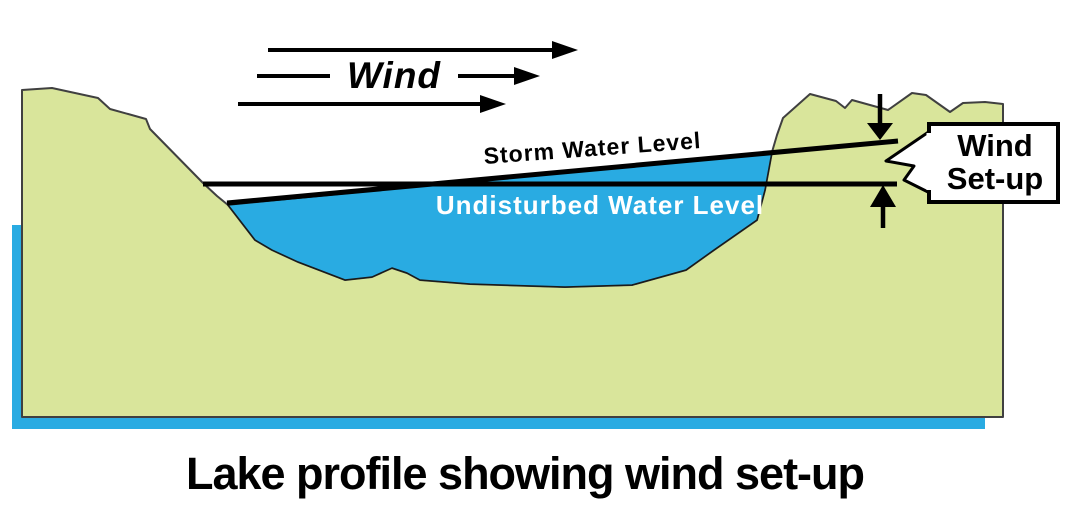 The width and height of the screenshot is (1089, 507). I want to click on wind-arrow-bottom-head, so click(493, 104).